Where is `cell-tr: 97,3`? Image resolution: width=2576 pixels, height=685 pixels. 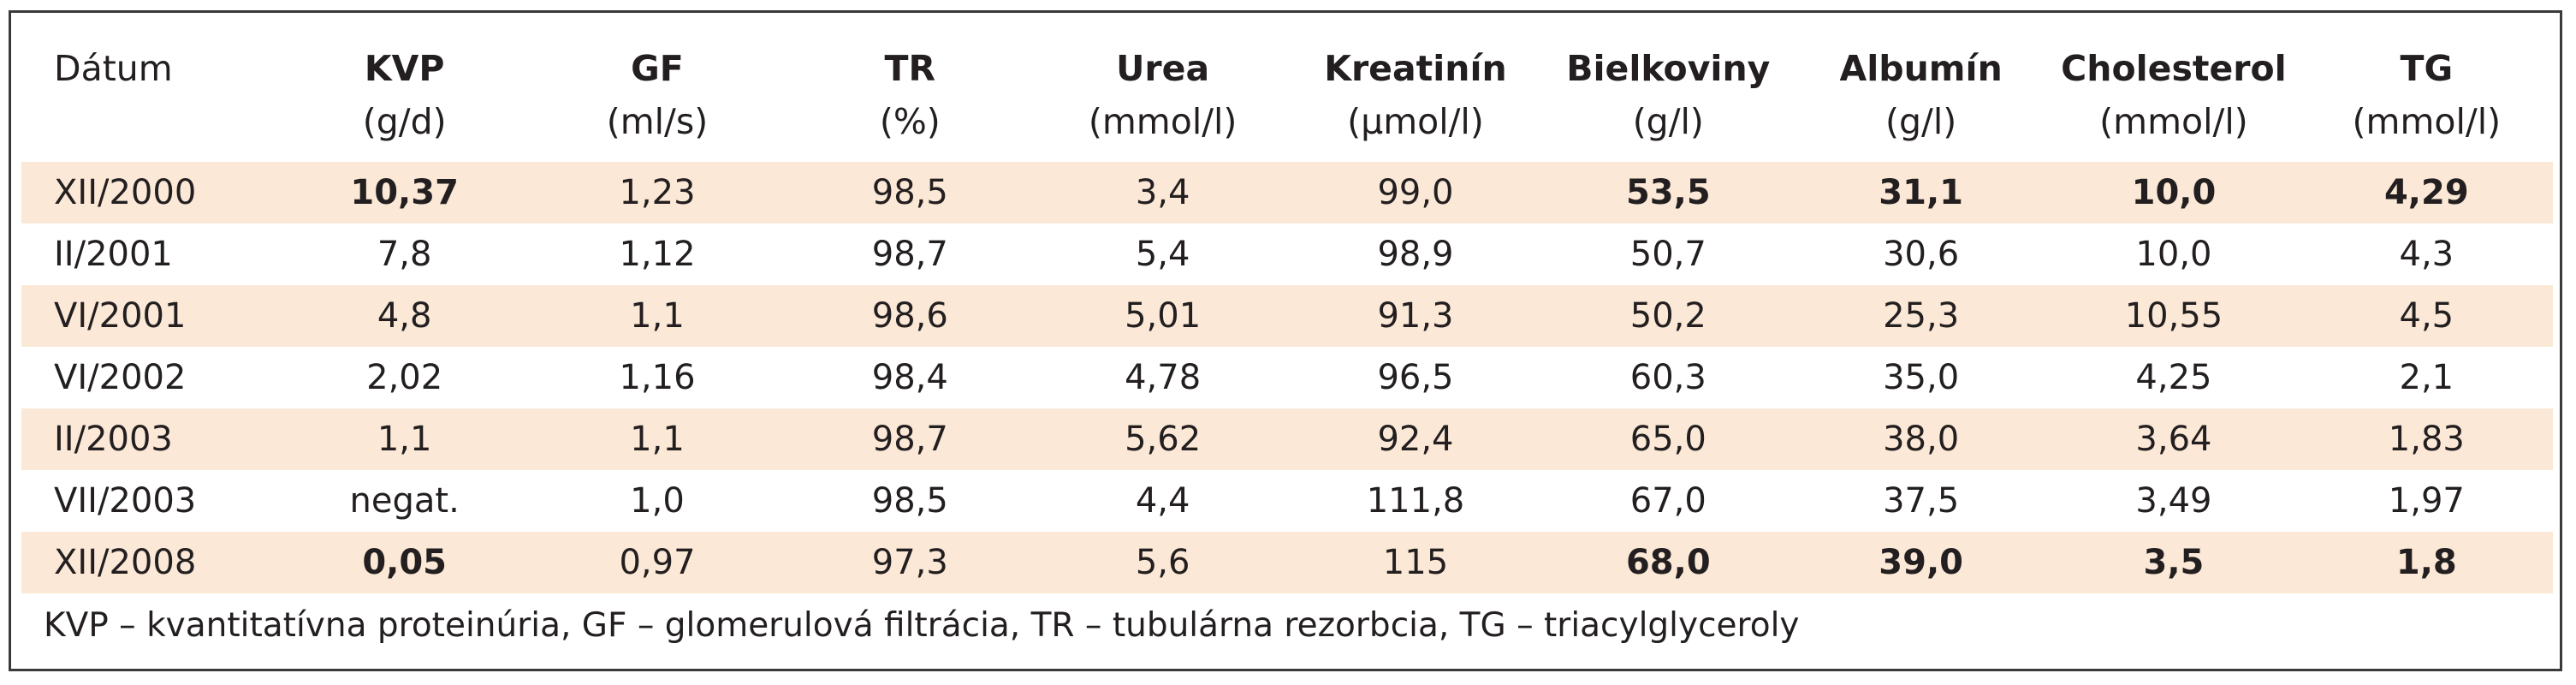
cell-tr: 97,3 is located at coordinates (909, 562).